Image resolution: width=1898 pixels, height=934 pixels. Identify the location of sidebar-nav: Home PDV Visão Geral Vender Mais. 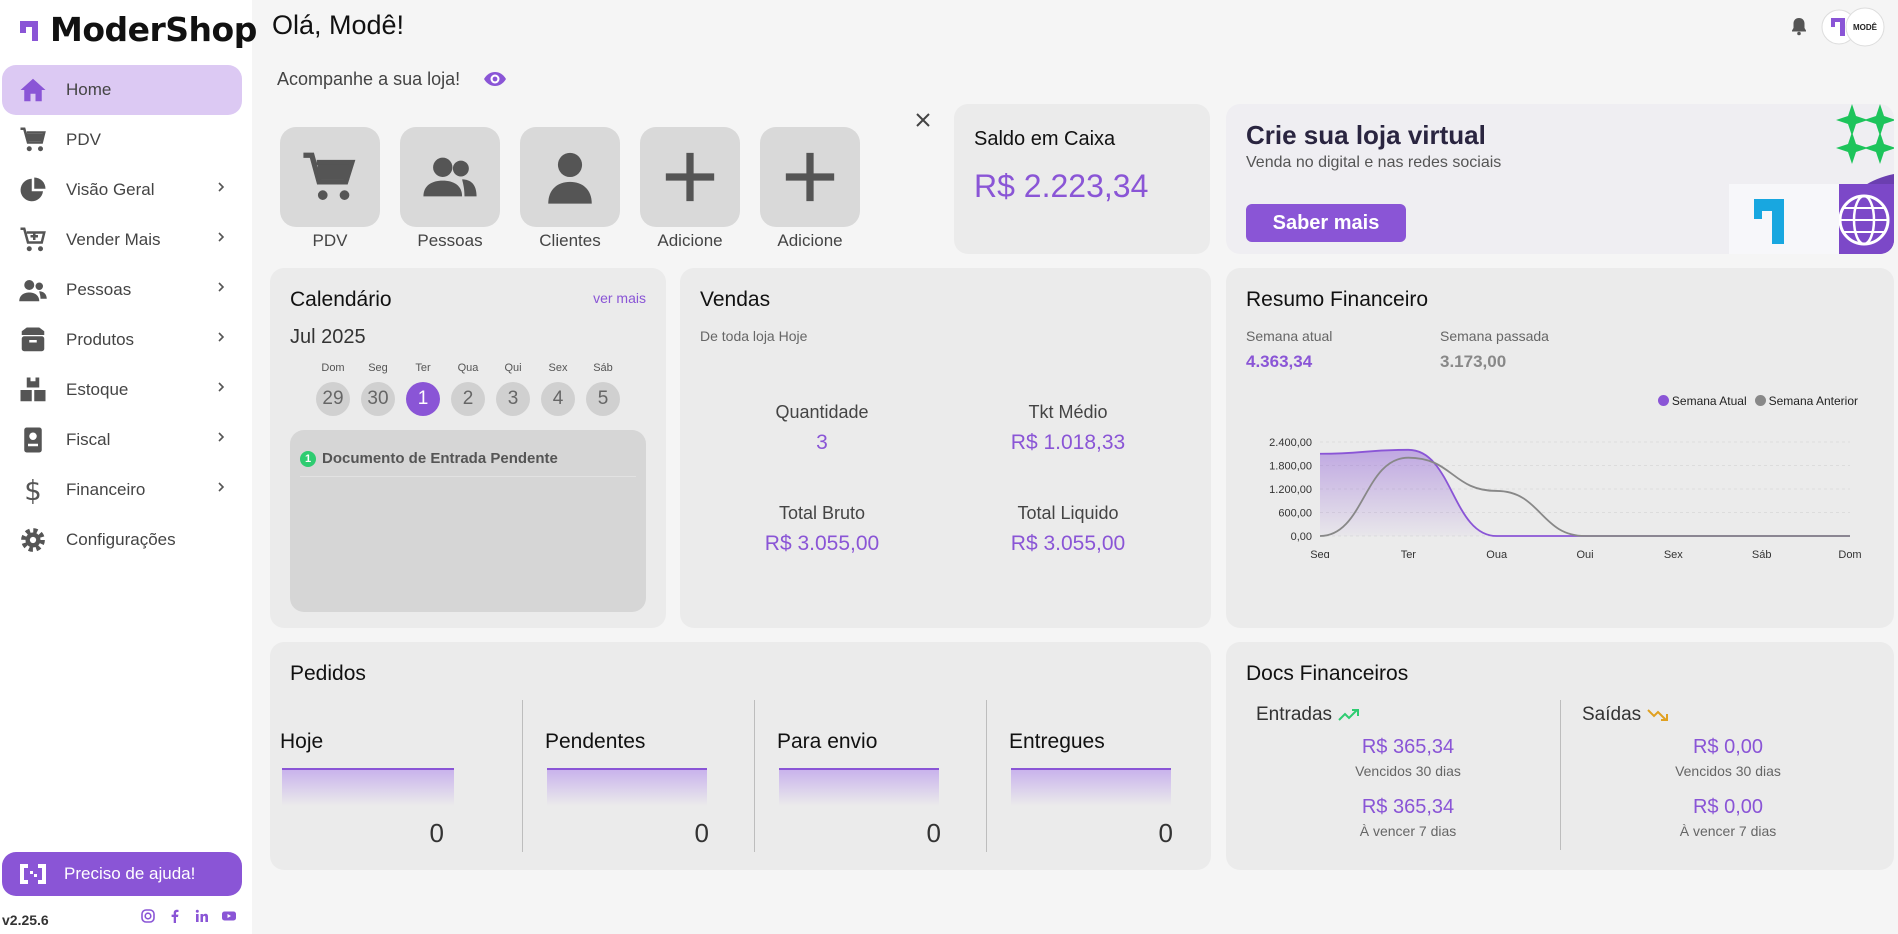
(122, 315).